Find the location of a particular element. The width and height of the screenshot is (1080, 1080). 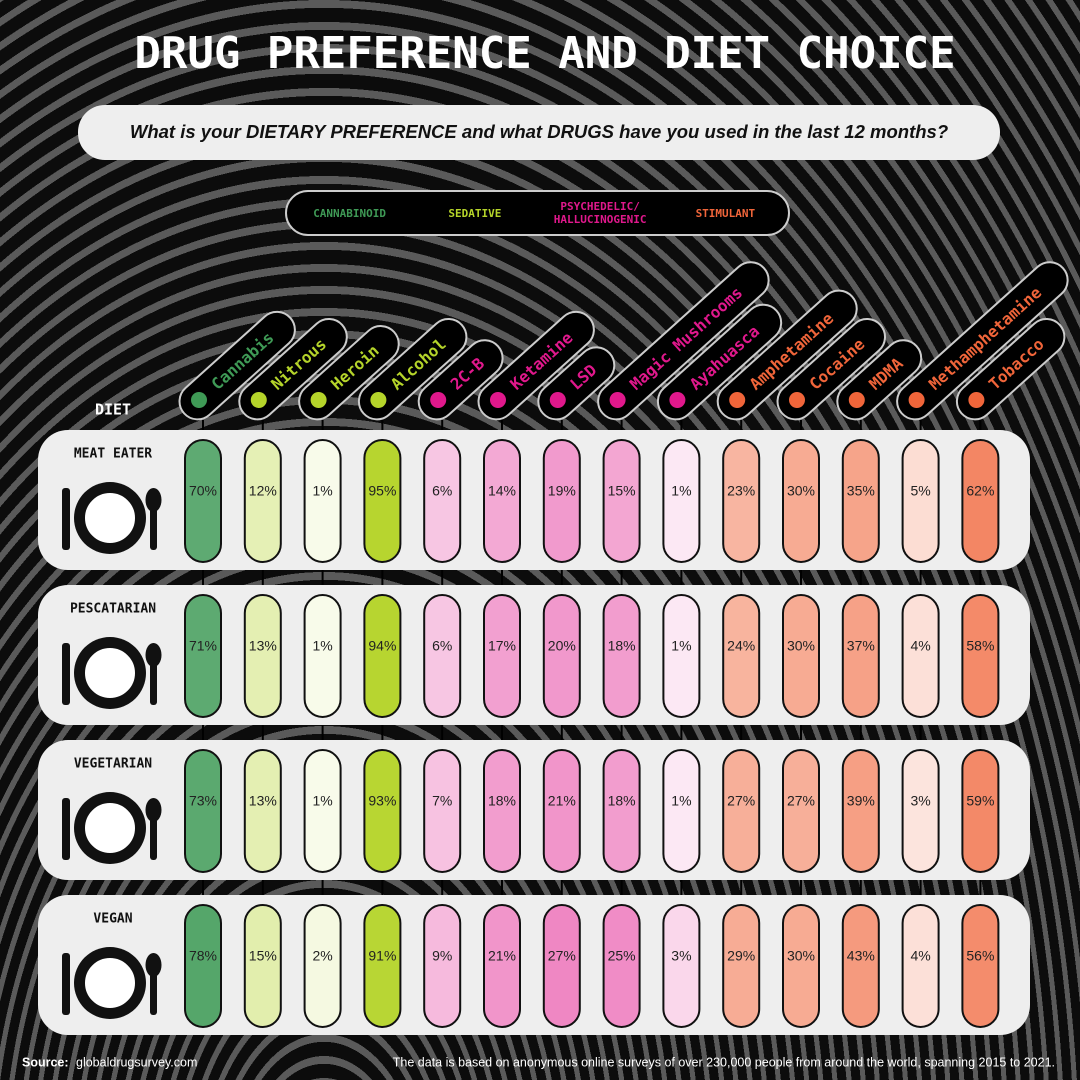

row-label: MEAT EATER is located at coordinates (113, 454).